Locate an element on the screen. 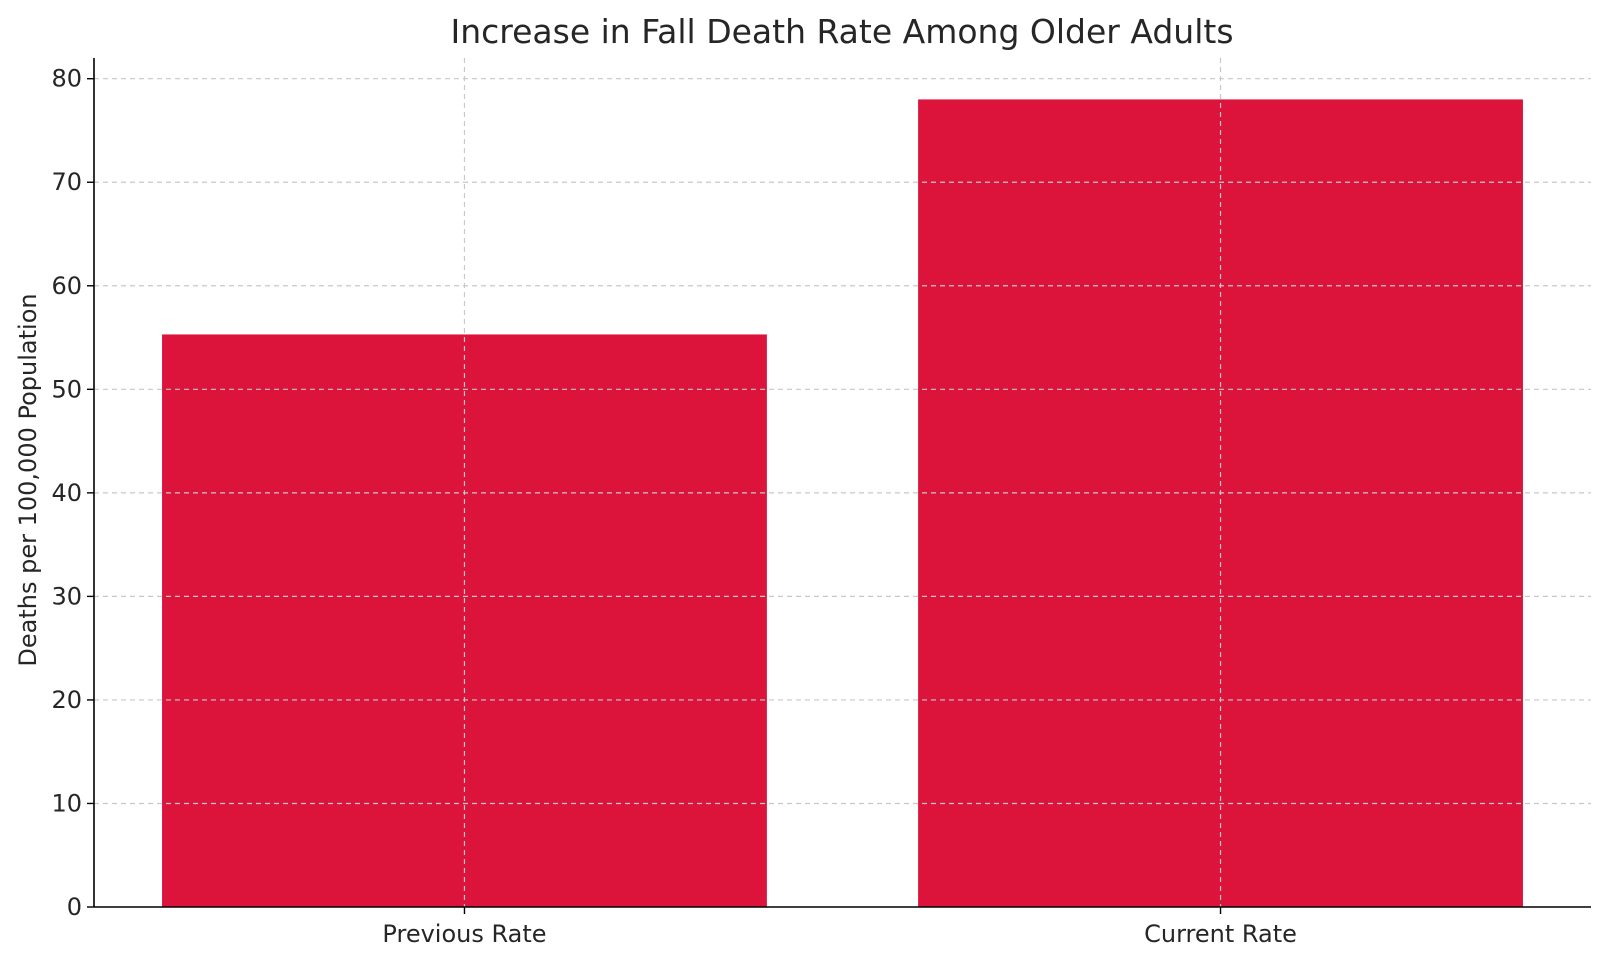 The image size is (1600, 954). x-tick-label: Current Rate is located at coordinates (1220, 934).